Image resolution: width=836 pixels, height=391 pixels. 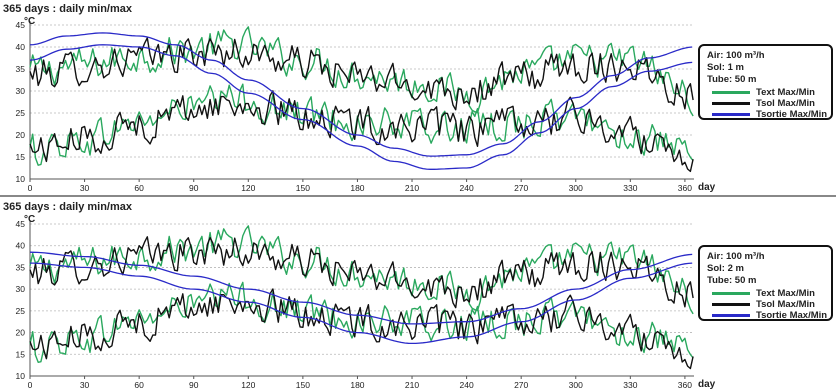 I want to click on param-sol: Sol: 2 m, so click(x=725, y=268).